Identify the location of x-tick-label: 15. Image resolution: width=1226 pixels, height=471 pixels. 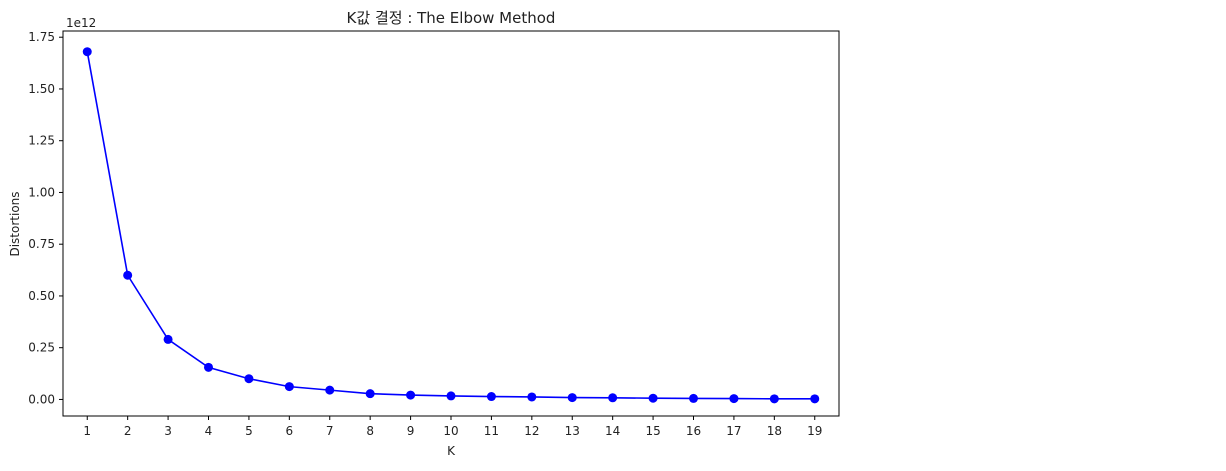
(652, 431).